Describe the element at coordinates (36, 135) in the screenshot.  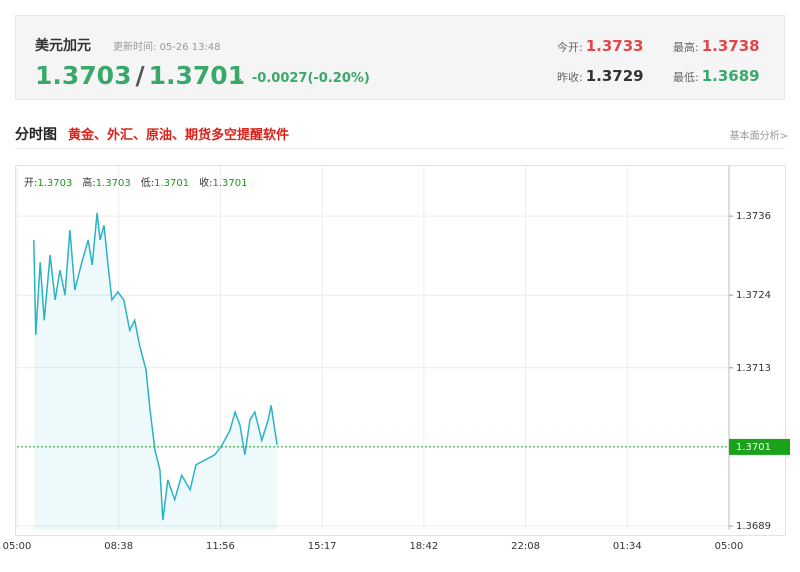
I see `section-title: 分时图` at that location.